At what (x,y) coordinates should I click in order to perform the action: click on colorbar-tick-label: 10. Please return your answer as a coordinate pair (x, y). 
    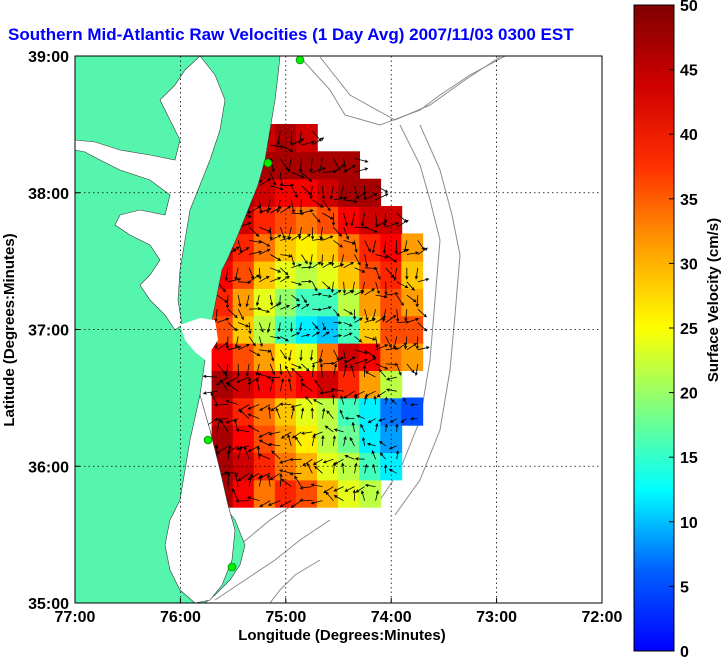
    Looking at the image, I should click on (689, 523).